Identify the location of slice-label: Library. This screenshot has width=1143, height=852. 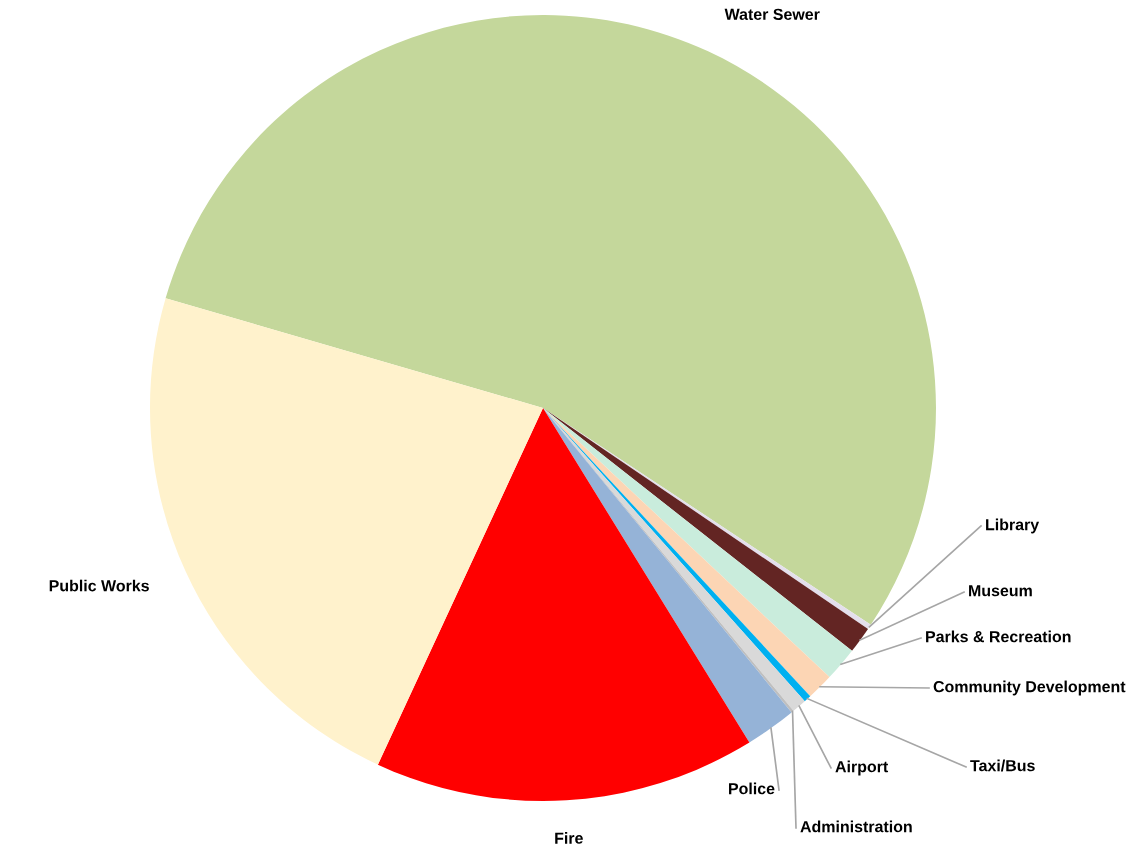
(1013, 526).